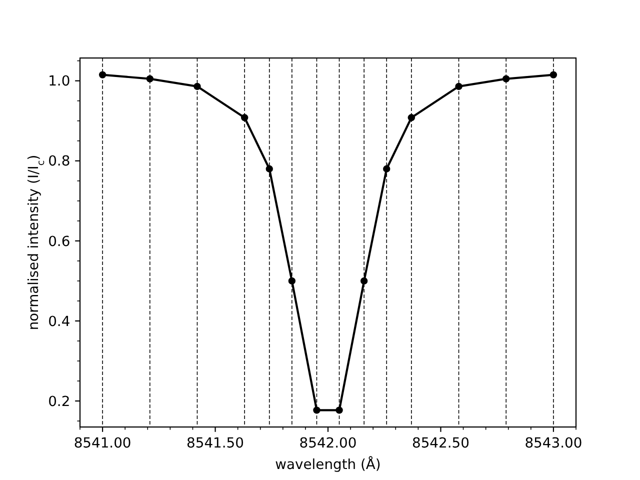 This screenshot has height=480, width=640. Describe the element at coordinates (103, 443) in the screenshot. I see `x-tick-label: 8541.00` at that location.